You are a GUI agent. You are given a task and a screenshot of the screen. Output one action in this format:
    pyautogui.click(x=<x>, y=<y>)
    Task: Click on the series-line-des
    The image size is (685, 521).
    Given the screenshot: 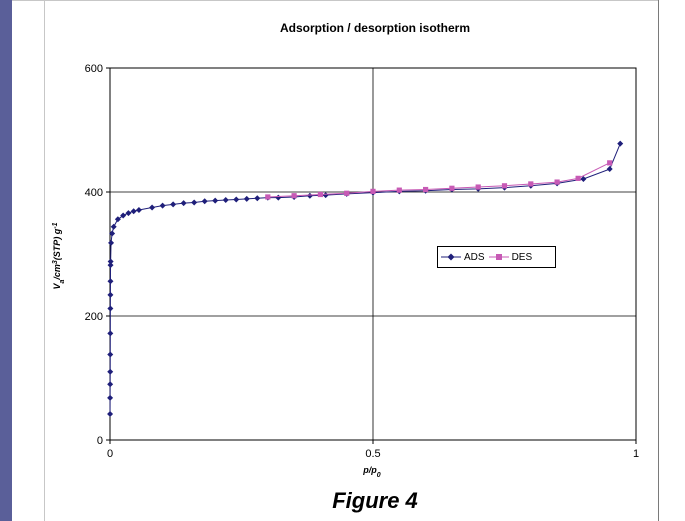 What is the action you would take?
    pyautogui.click(x=438, y=180)
    